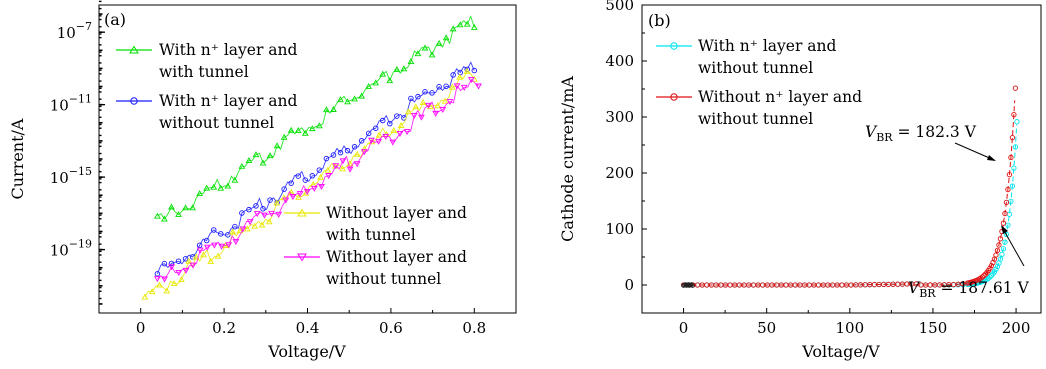 The image size is (1046, 369). Describe the element at coordinates (991, 158) in the screenshot. I see `annotation-arrowhead` at that location.